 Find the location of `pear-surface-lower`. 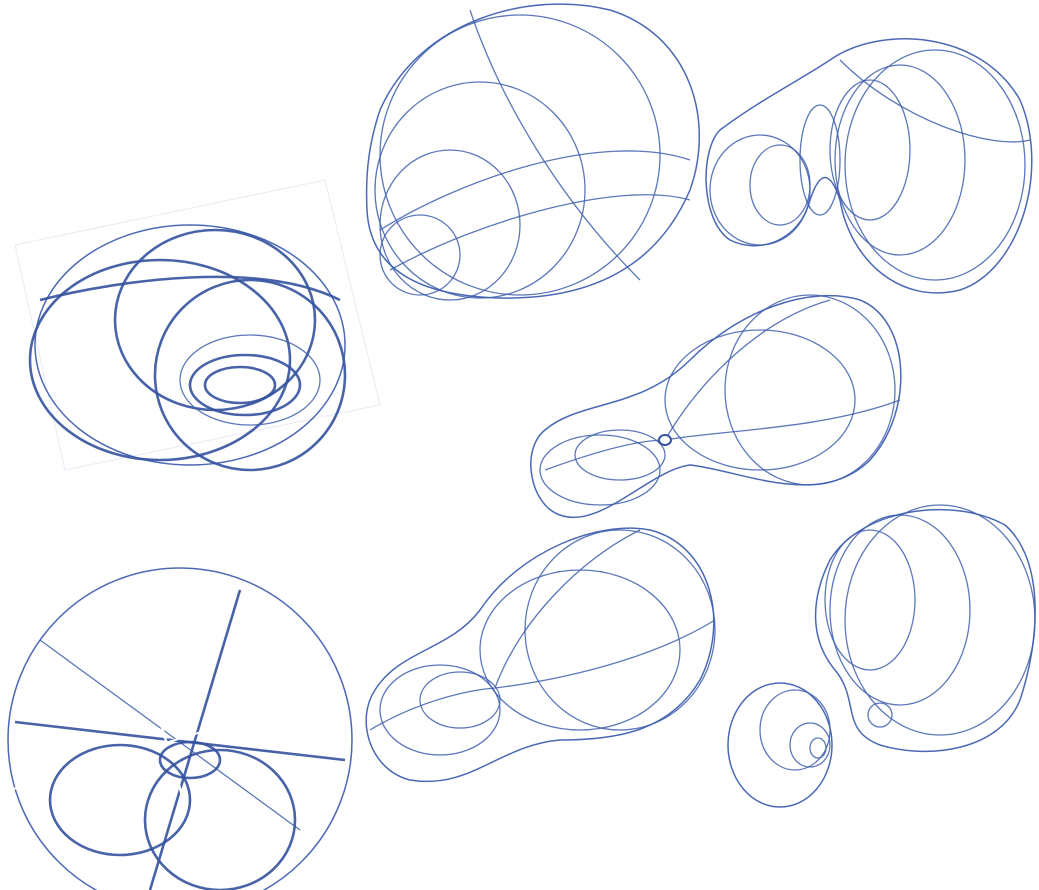

pear-surface-lower is located at coordinates (540, 655).